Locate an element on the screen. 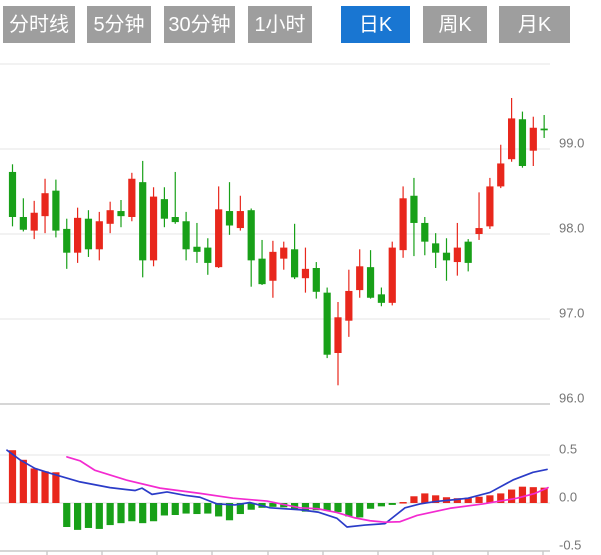 The width and height of the screenshot is (601, 555). tab-monthly-k-label: 月K is located at coordinates (534, 24).